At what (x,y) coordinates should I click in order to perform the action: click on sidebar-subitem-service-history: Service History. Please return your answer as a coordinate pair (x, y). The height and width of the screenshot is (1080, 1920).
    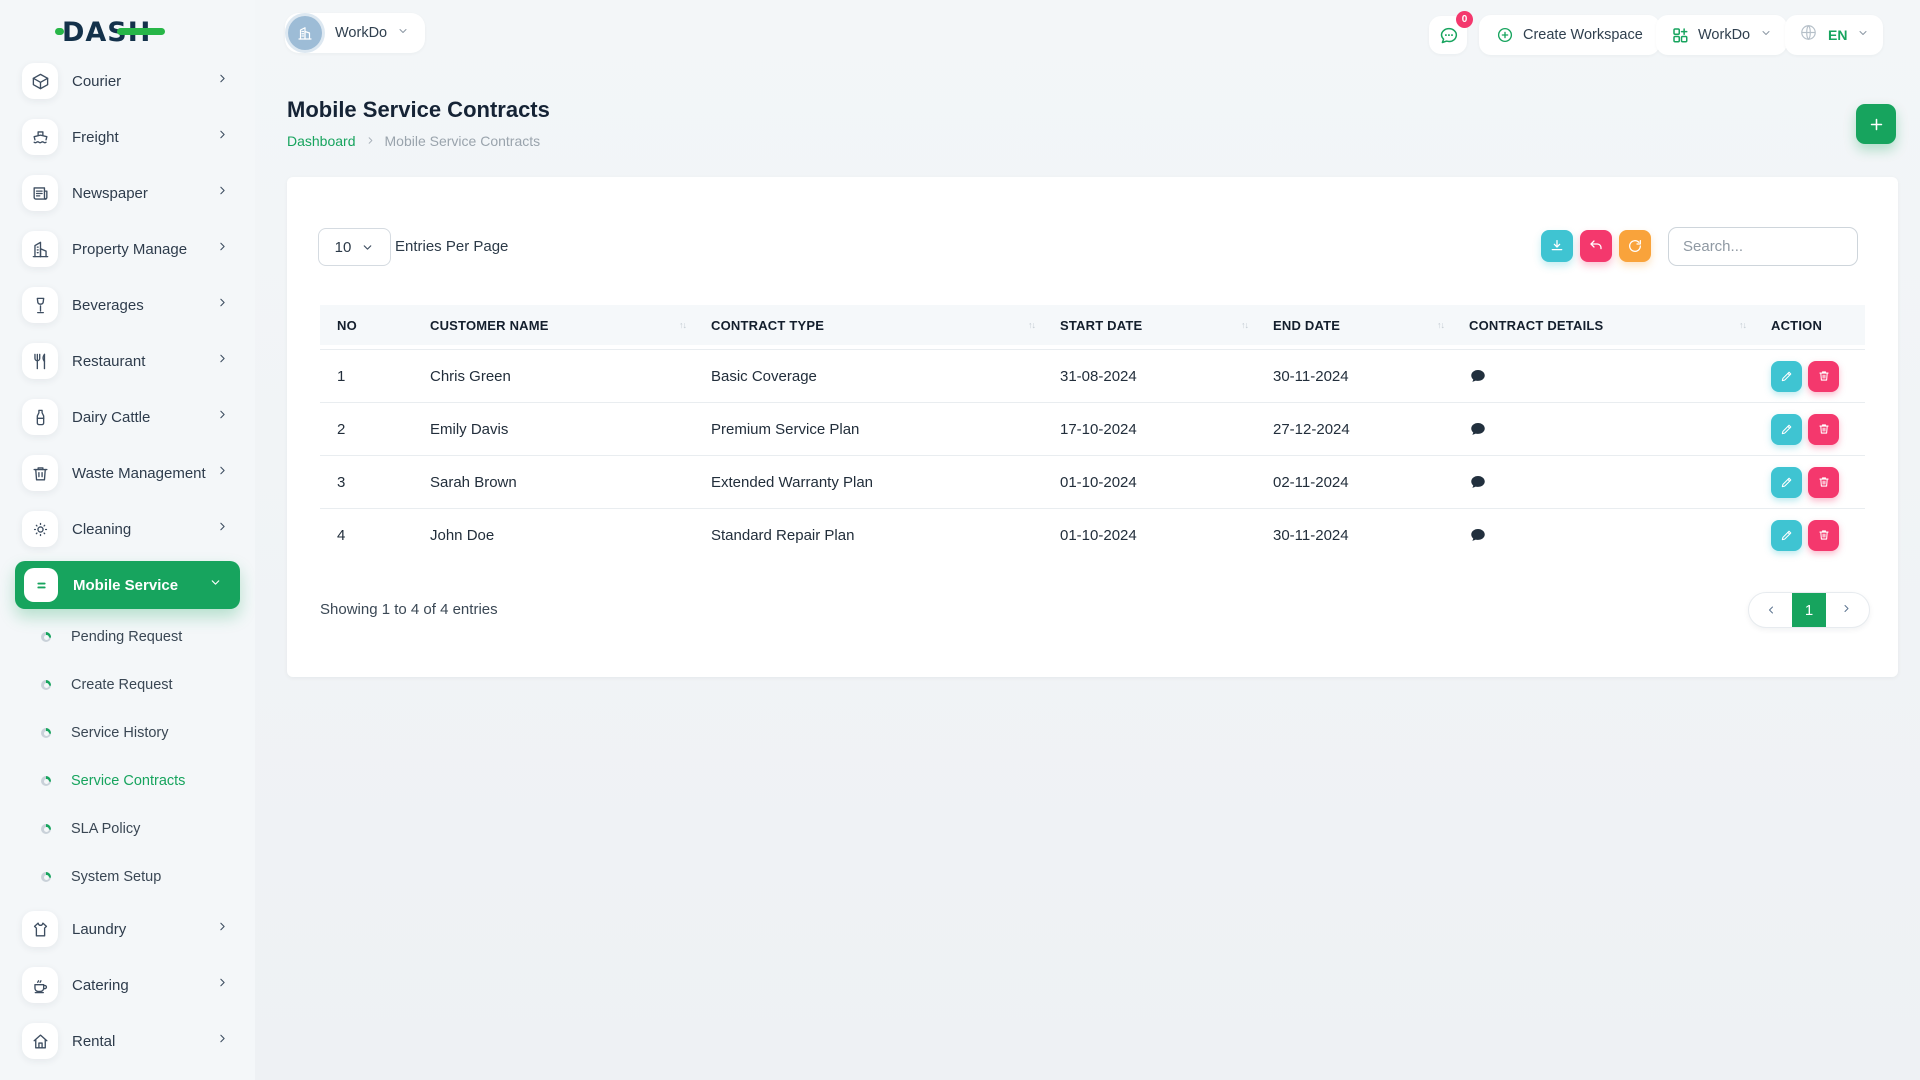
    Looking at the image, I should click on (127, 733).